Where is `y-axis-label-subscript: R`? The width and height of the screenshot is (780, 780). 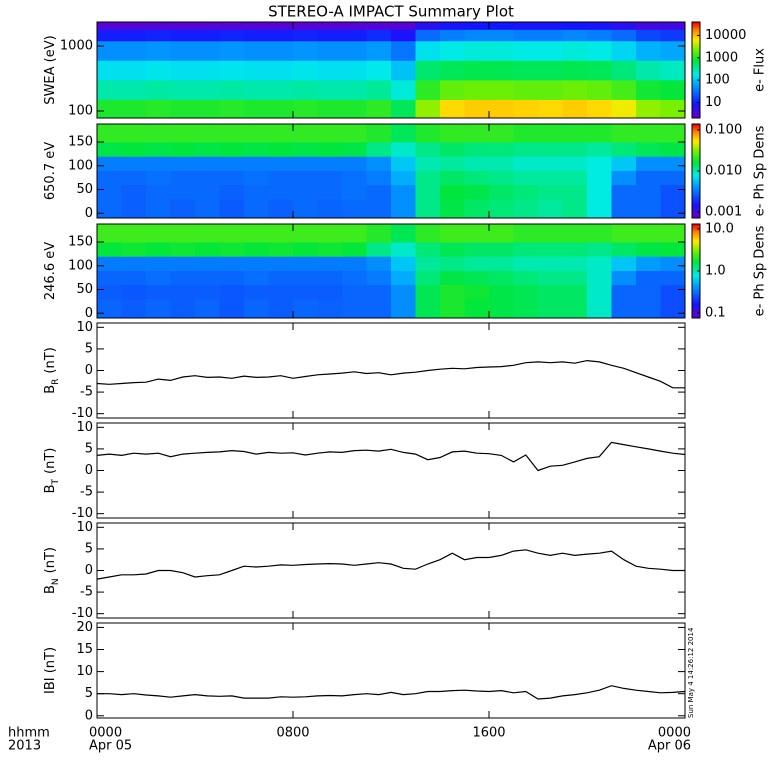
y-axis-label-subscript: R is located at coordinates (56, 382).